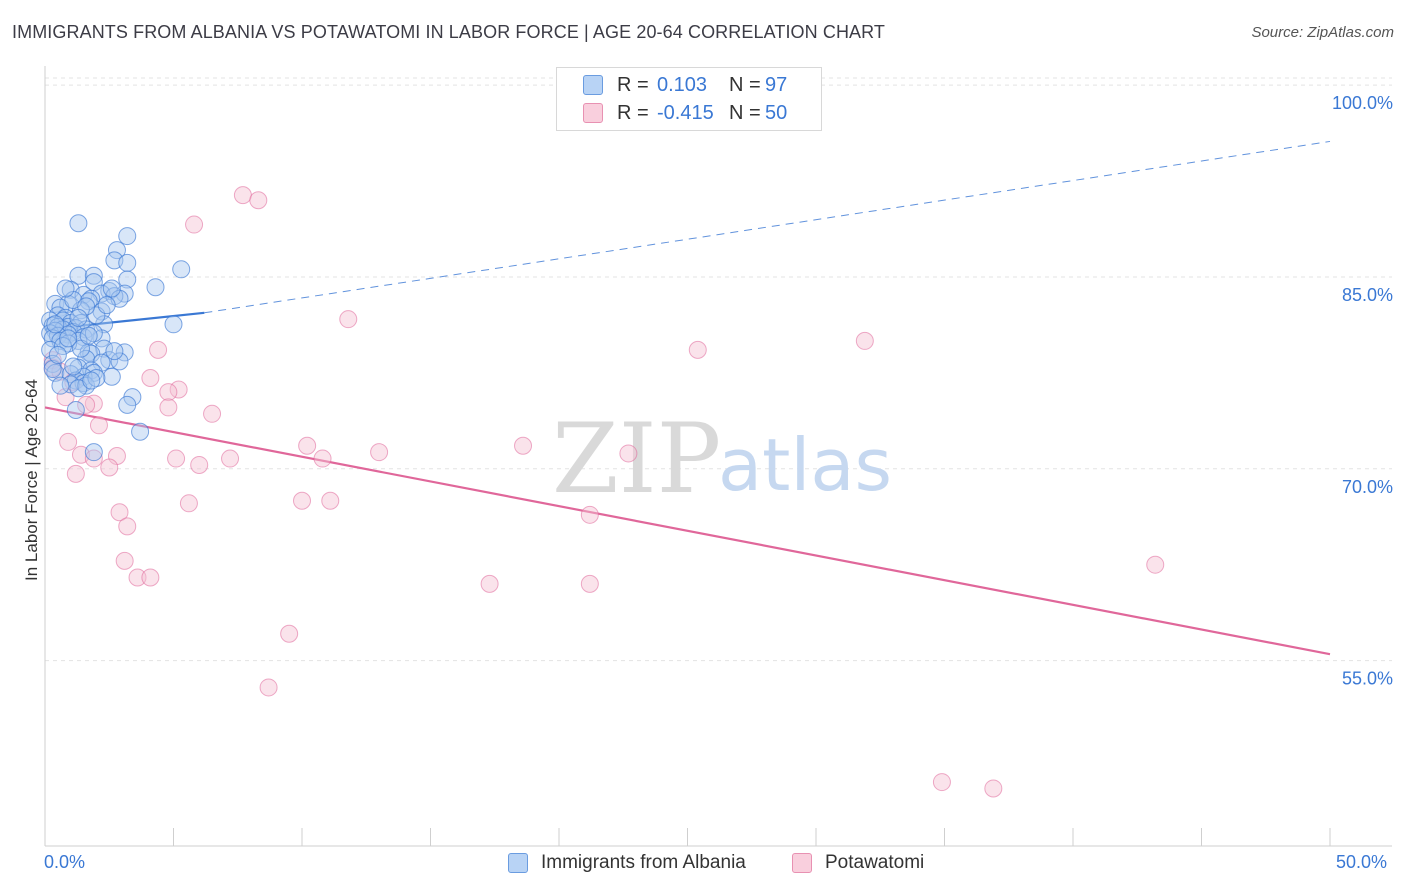 The width and height of the screenshot is (1406, 892). Describe the element at coordinates (1367, 679) in the screenshot. I see `y-tick-label: 55.0%` at that location.